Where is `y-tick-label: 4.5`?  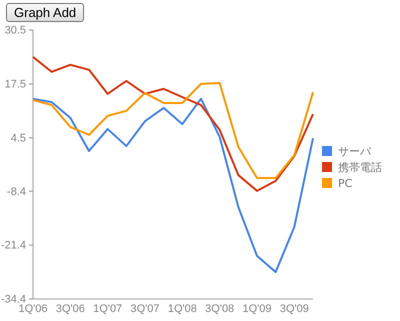 y-tick-label: 4.5 is located at coordinates (18, 138).